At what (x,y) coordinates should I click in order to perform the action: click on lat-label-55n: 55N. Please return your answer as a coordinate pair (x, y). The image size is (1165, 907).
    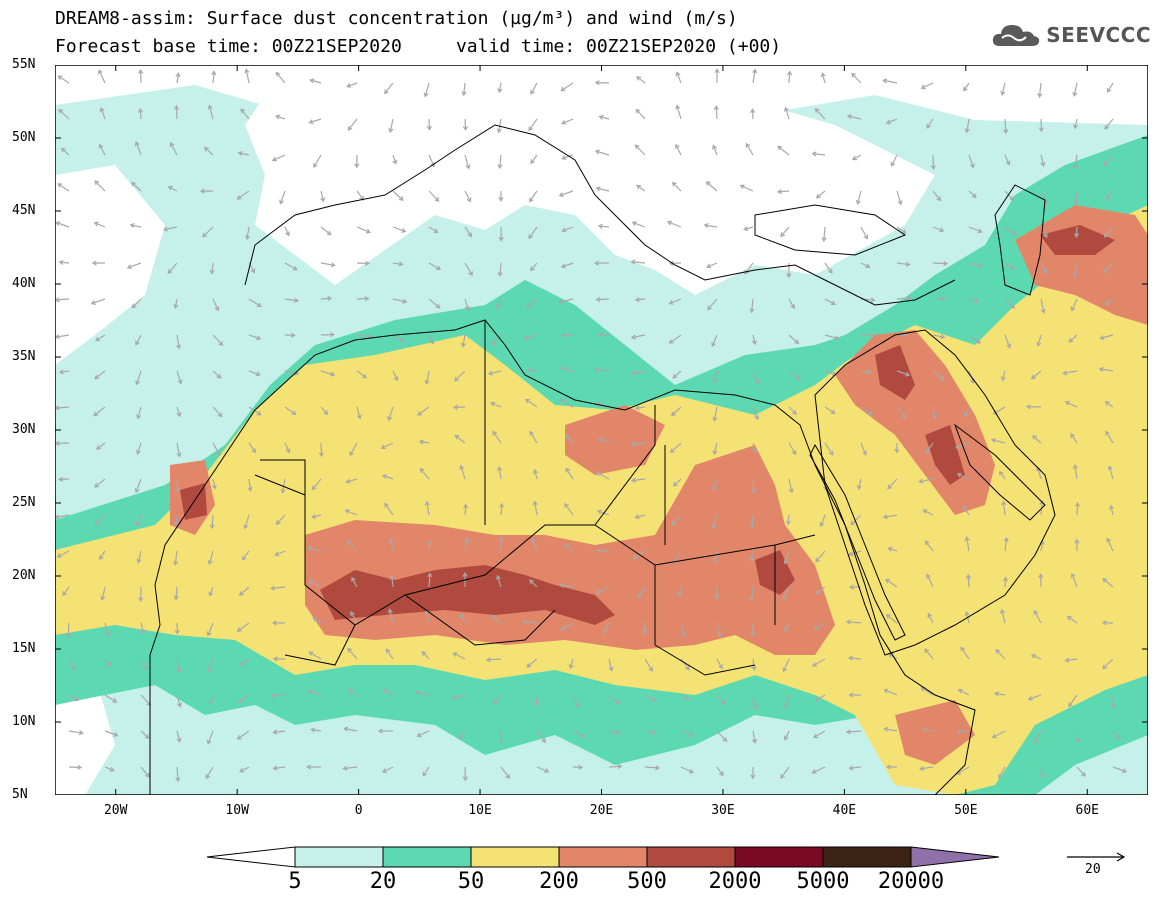
    Looking at the image, I should click on (24, 64).